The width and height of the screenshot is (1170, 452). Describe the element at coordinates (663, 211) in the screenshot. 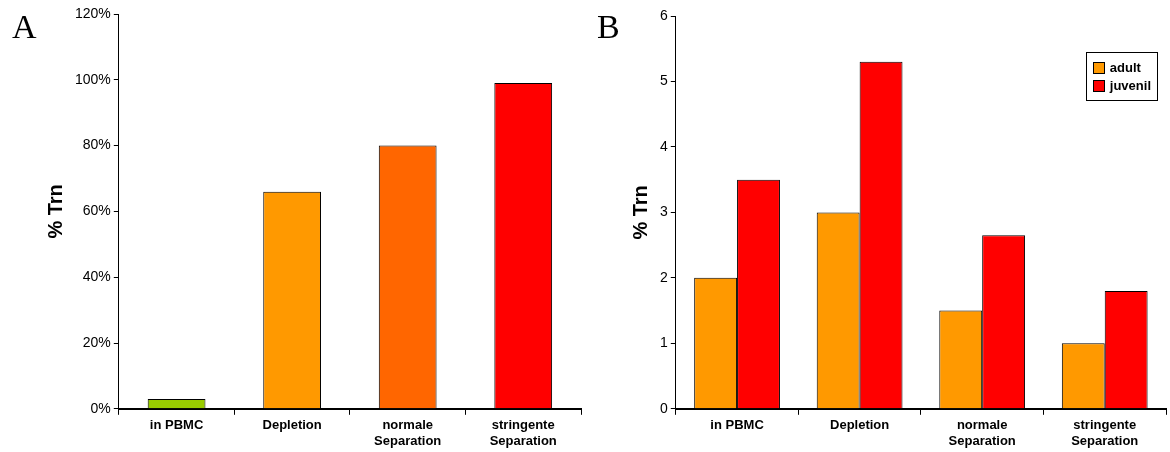

I see `y-tick-label: 3` at that location.